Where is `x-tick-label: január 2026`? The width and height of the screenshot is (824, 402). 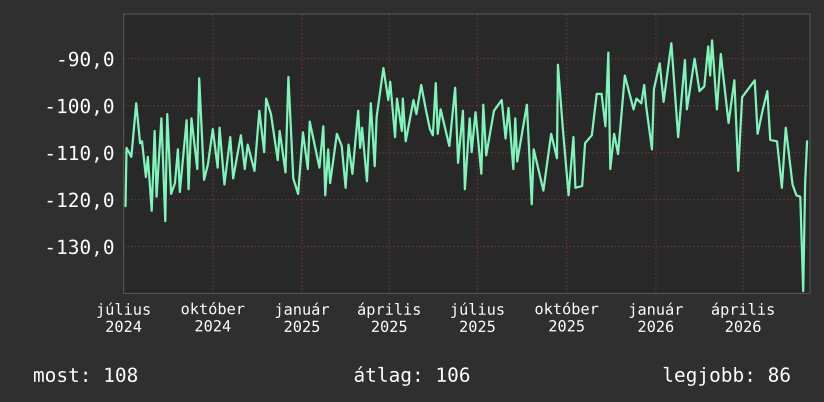 x-tick-label: január 2026 is located at coordinates (656, 317).